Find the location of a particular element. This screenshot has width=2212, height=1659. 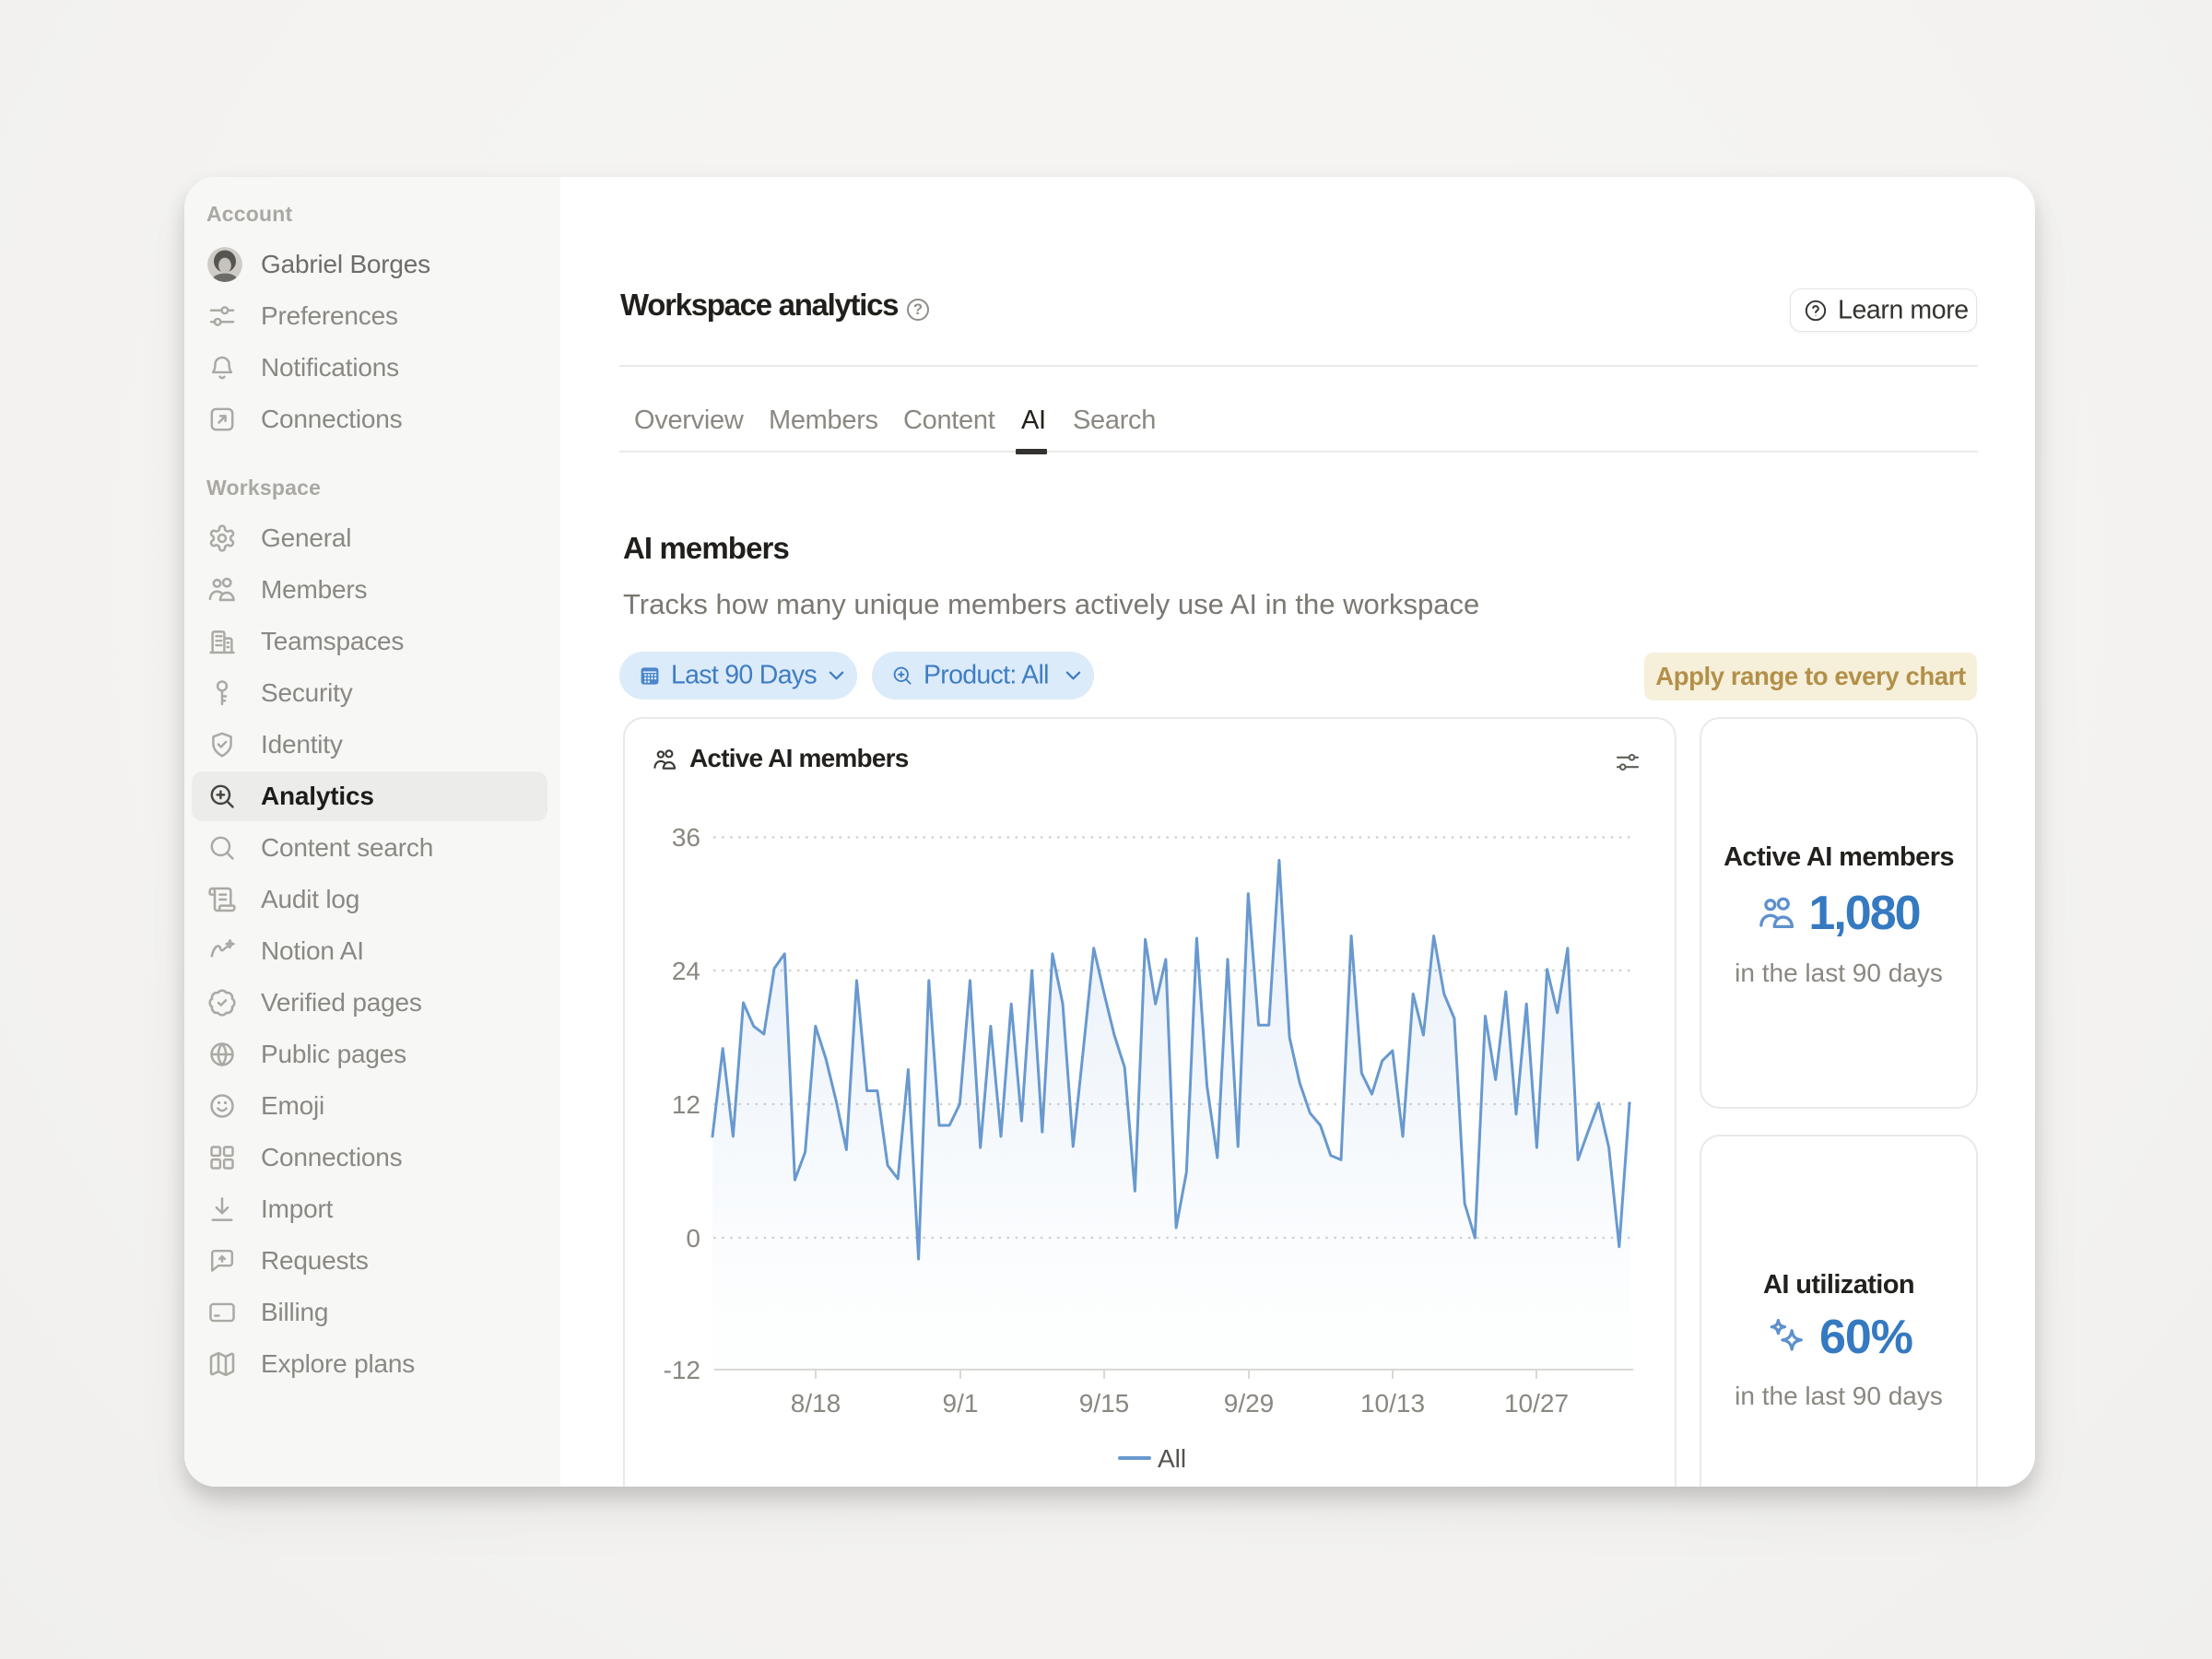

svg-text: 36 is located at coordinates (686, 837).